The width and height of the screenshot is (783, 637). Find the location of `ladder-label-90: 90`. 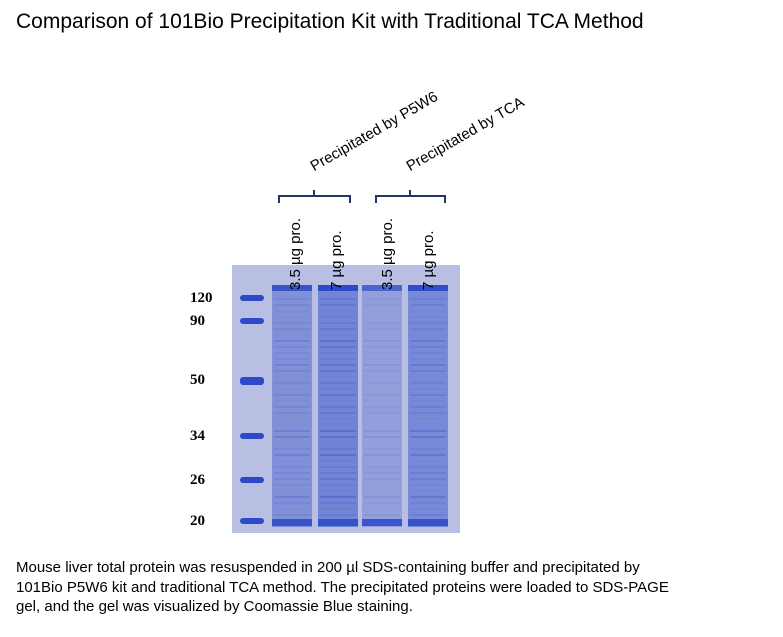

ladder-label-90: 90 is located at coordinates (197, 321).